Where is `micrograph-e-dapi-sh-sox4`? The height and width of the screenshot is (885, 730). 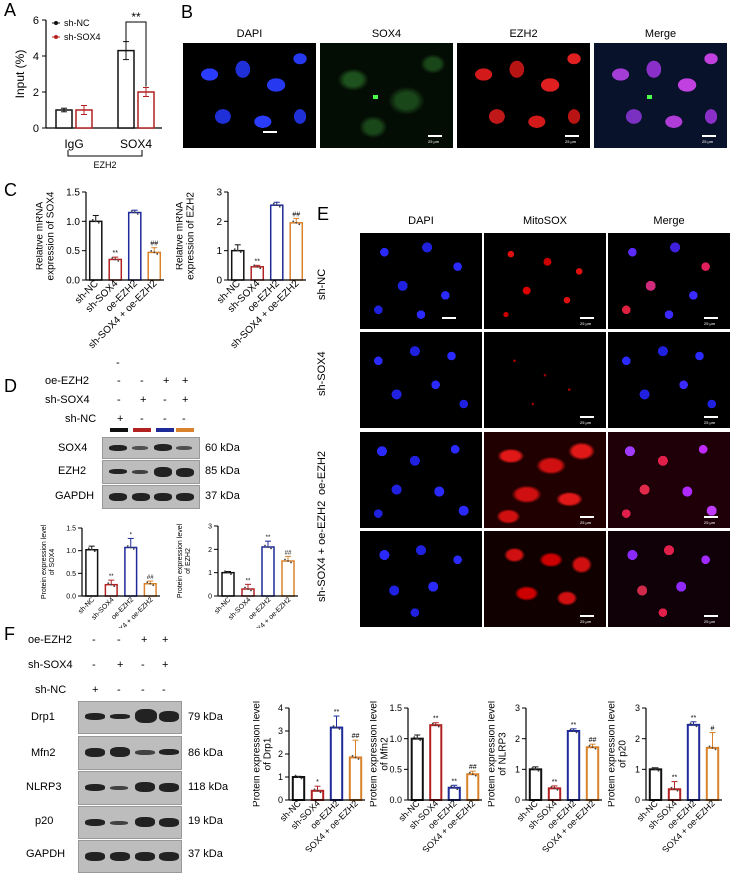
micrograph-e-dapi-sh-sox4 is located at coordinates (421, 380).